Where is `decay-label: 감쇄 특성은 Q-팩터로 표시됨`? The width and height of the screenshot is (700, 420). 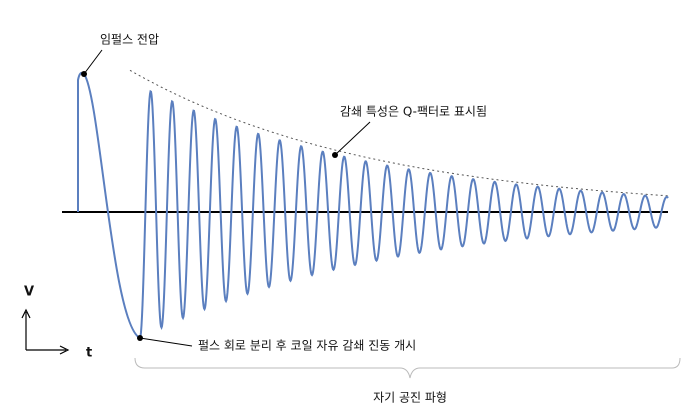
decay-label: 감쇄 특성은 Q-팩터로 표시됨 is located at coordinates (413, 112).